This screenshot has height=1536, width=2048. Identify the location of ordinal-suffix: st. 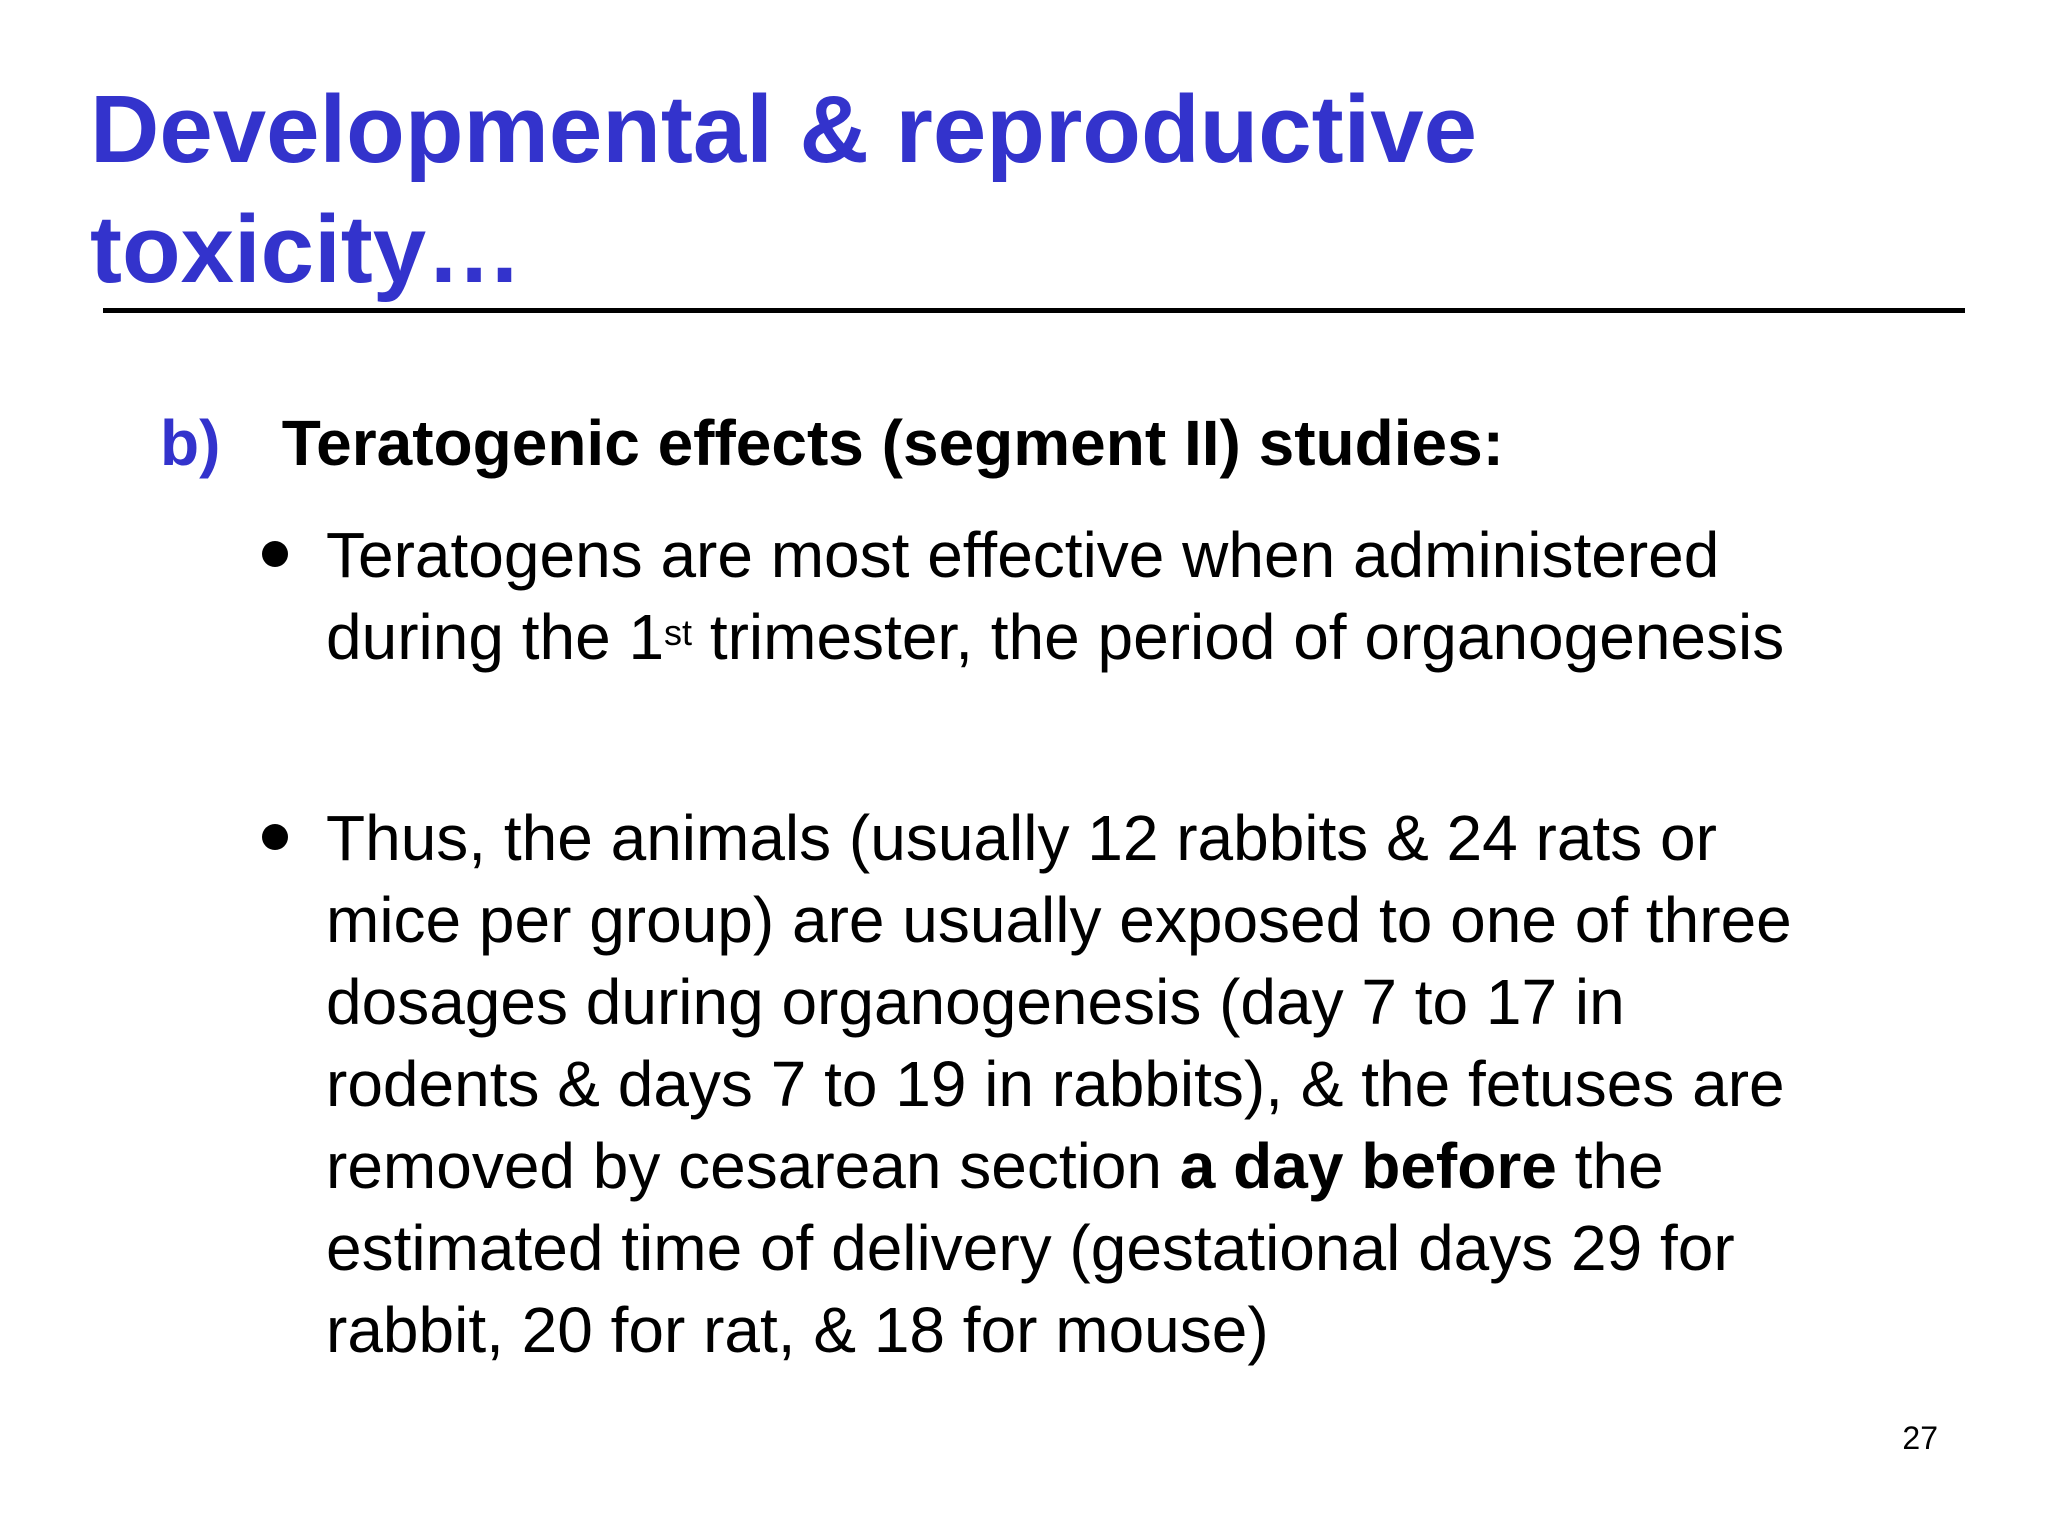
(678, 632).